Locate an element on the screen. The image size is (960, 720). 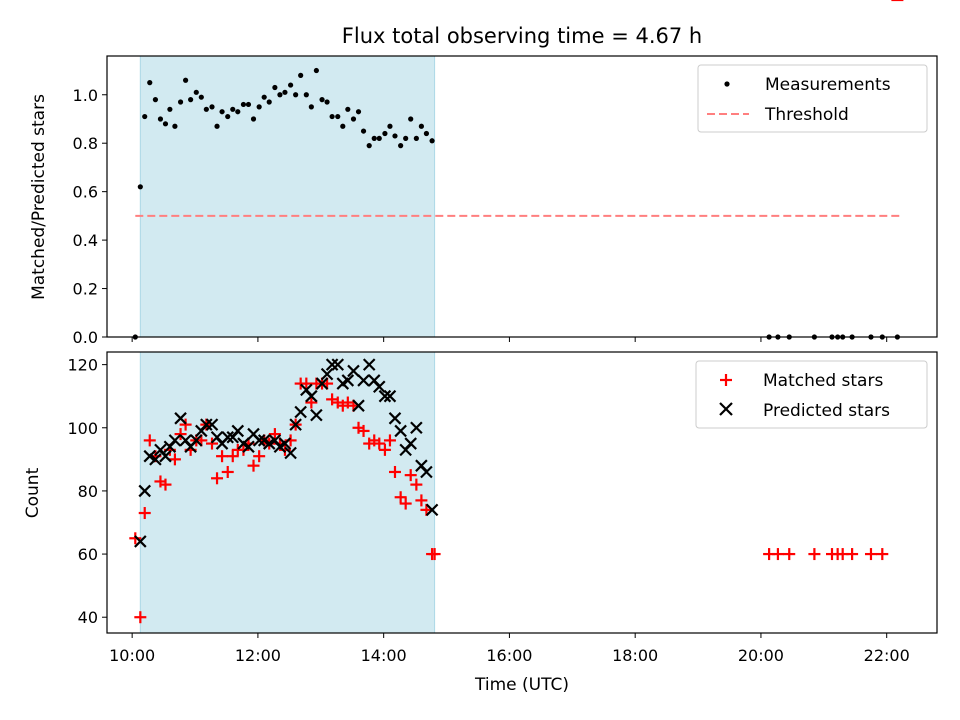
count-legend-box is located at coordinates (811, 394).